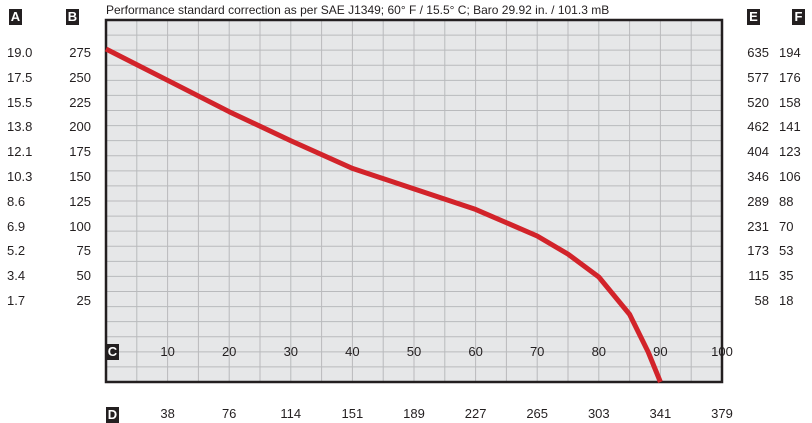 The height and width of the screenshot is (423, 812). I want to click on axis-c-tick: 80, so click(599, 351).